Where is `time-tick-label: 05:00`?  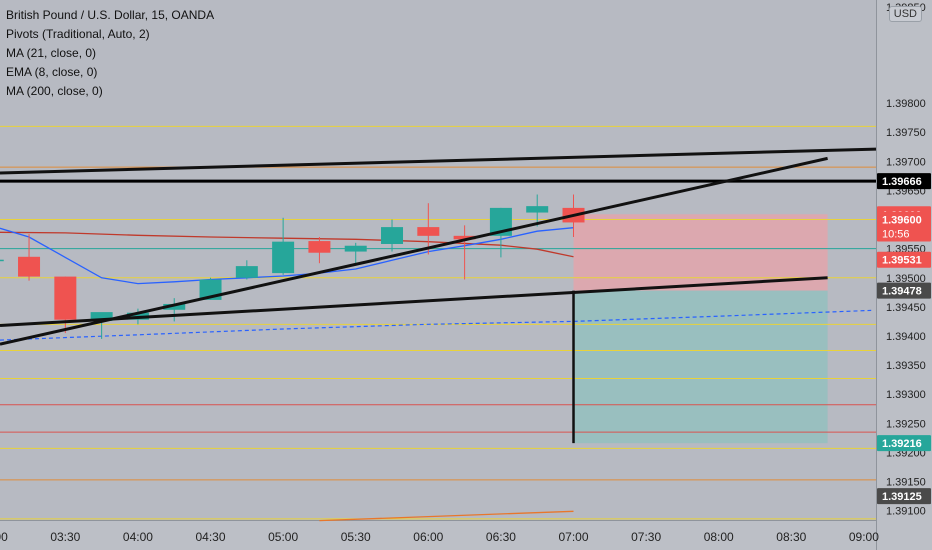 time-tick-label: 05:00 is located at coordinates (283, 537).